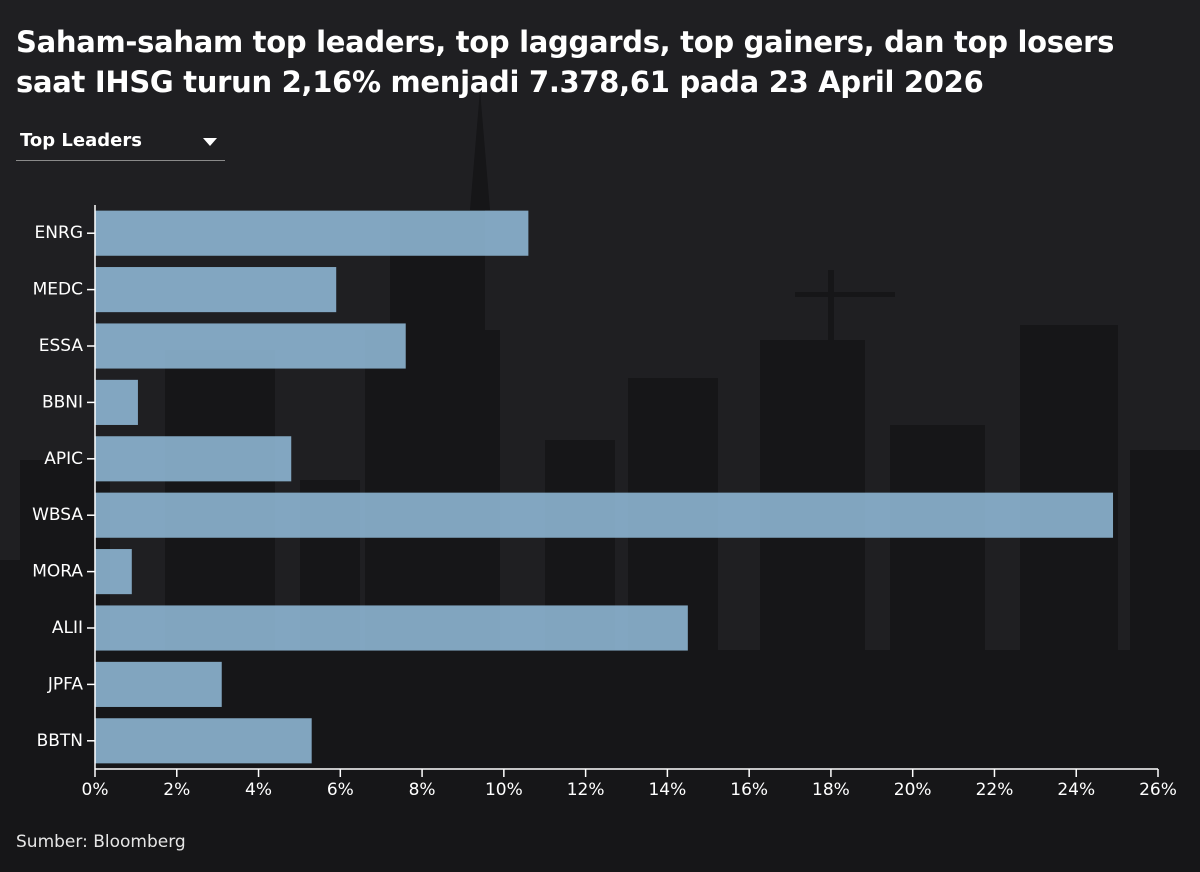 This screenshot has width=1200, height=872. Describe the element at coordinates (1076, 790) in the screenshot. I see `x-tick-label: 24%` at that location.